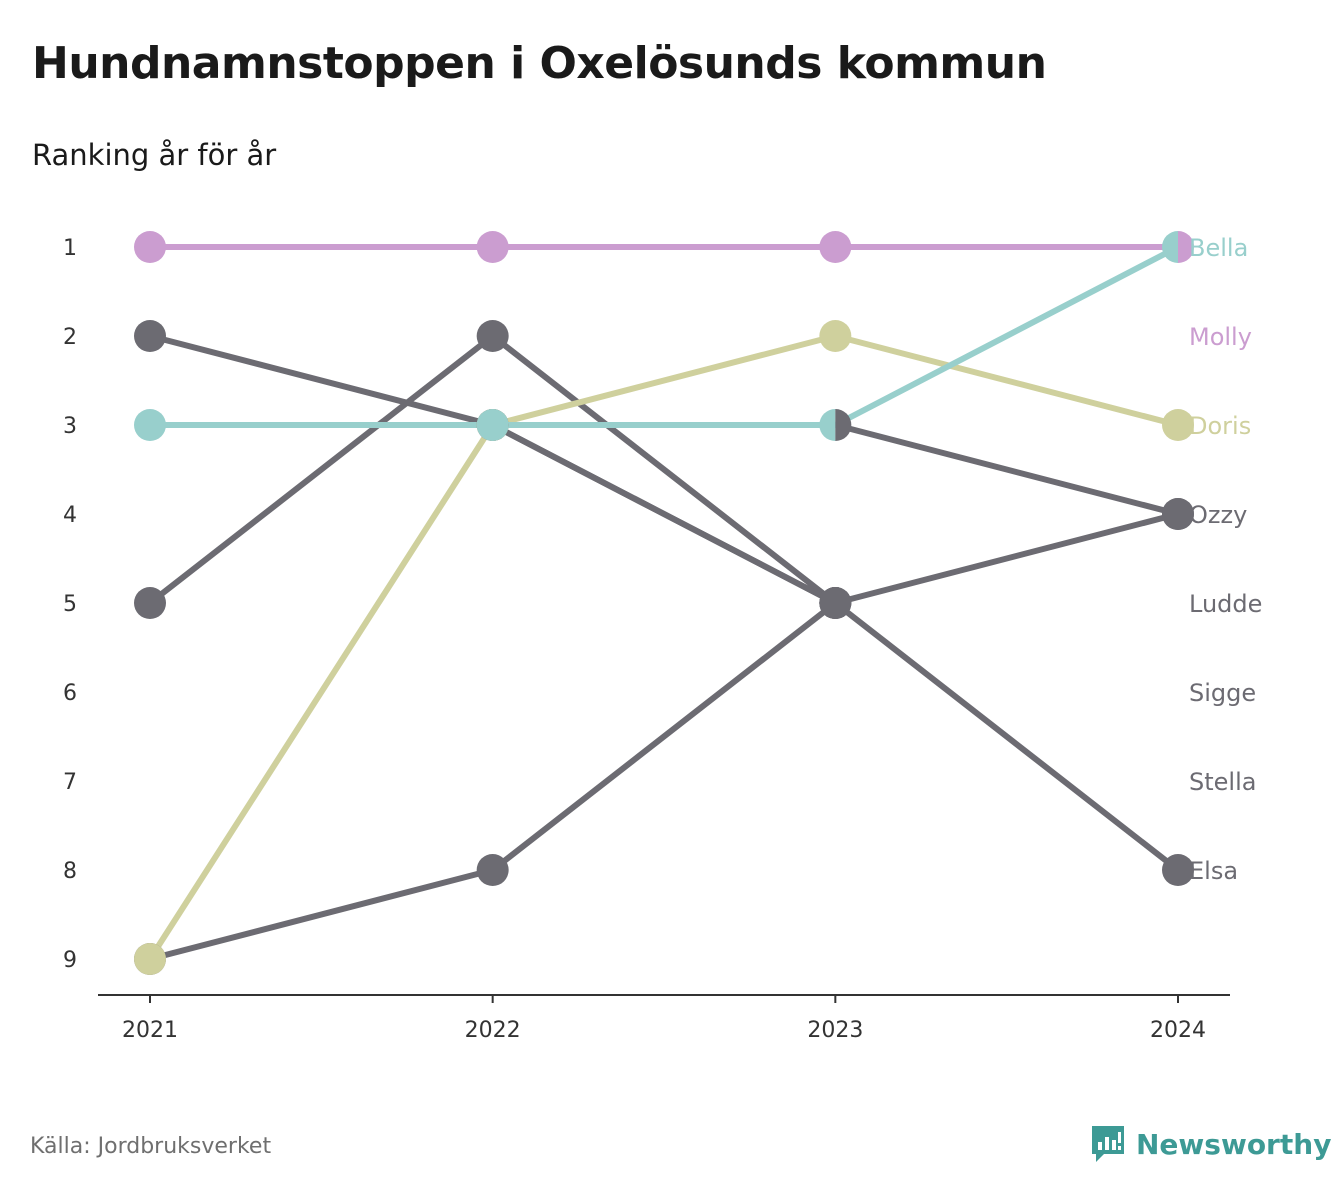 The width and height of the screenshot is (1340, 1198). Describe the element at coordinates (321, 380) in the screenshot. I see `series-line-sigge` at that location.